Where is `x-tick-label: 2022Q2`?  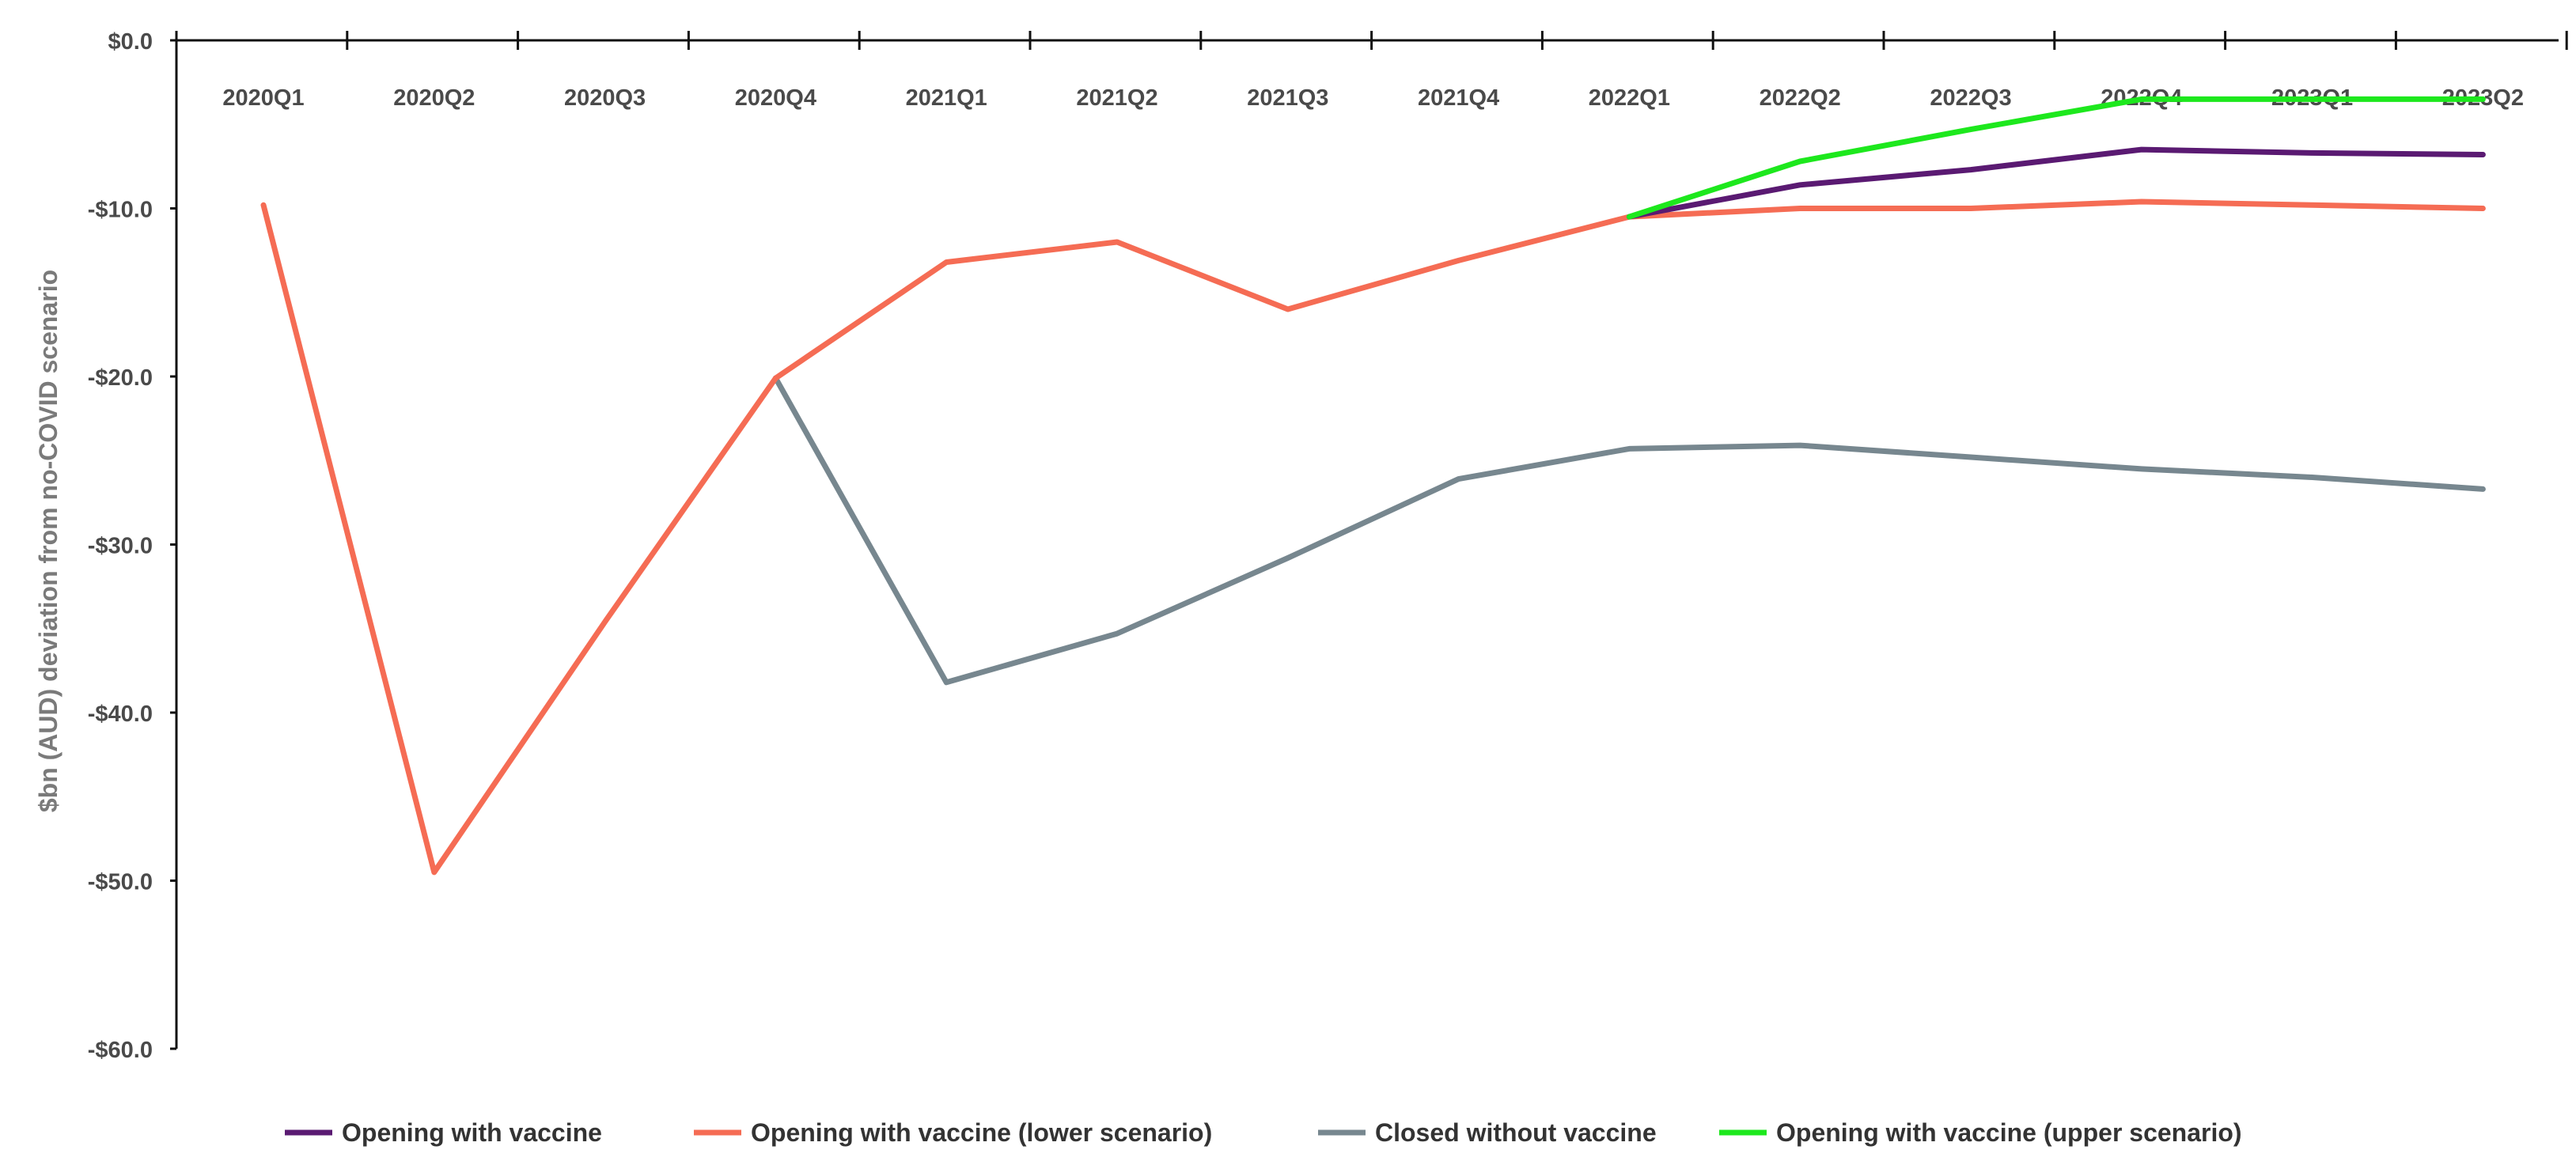 x-tick-label: 2022Q2 is located at coordinates (1801, 98).